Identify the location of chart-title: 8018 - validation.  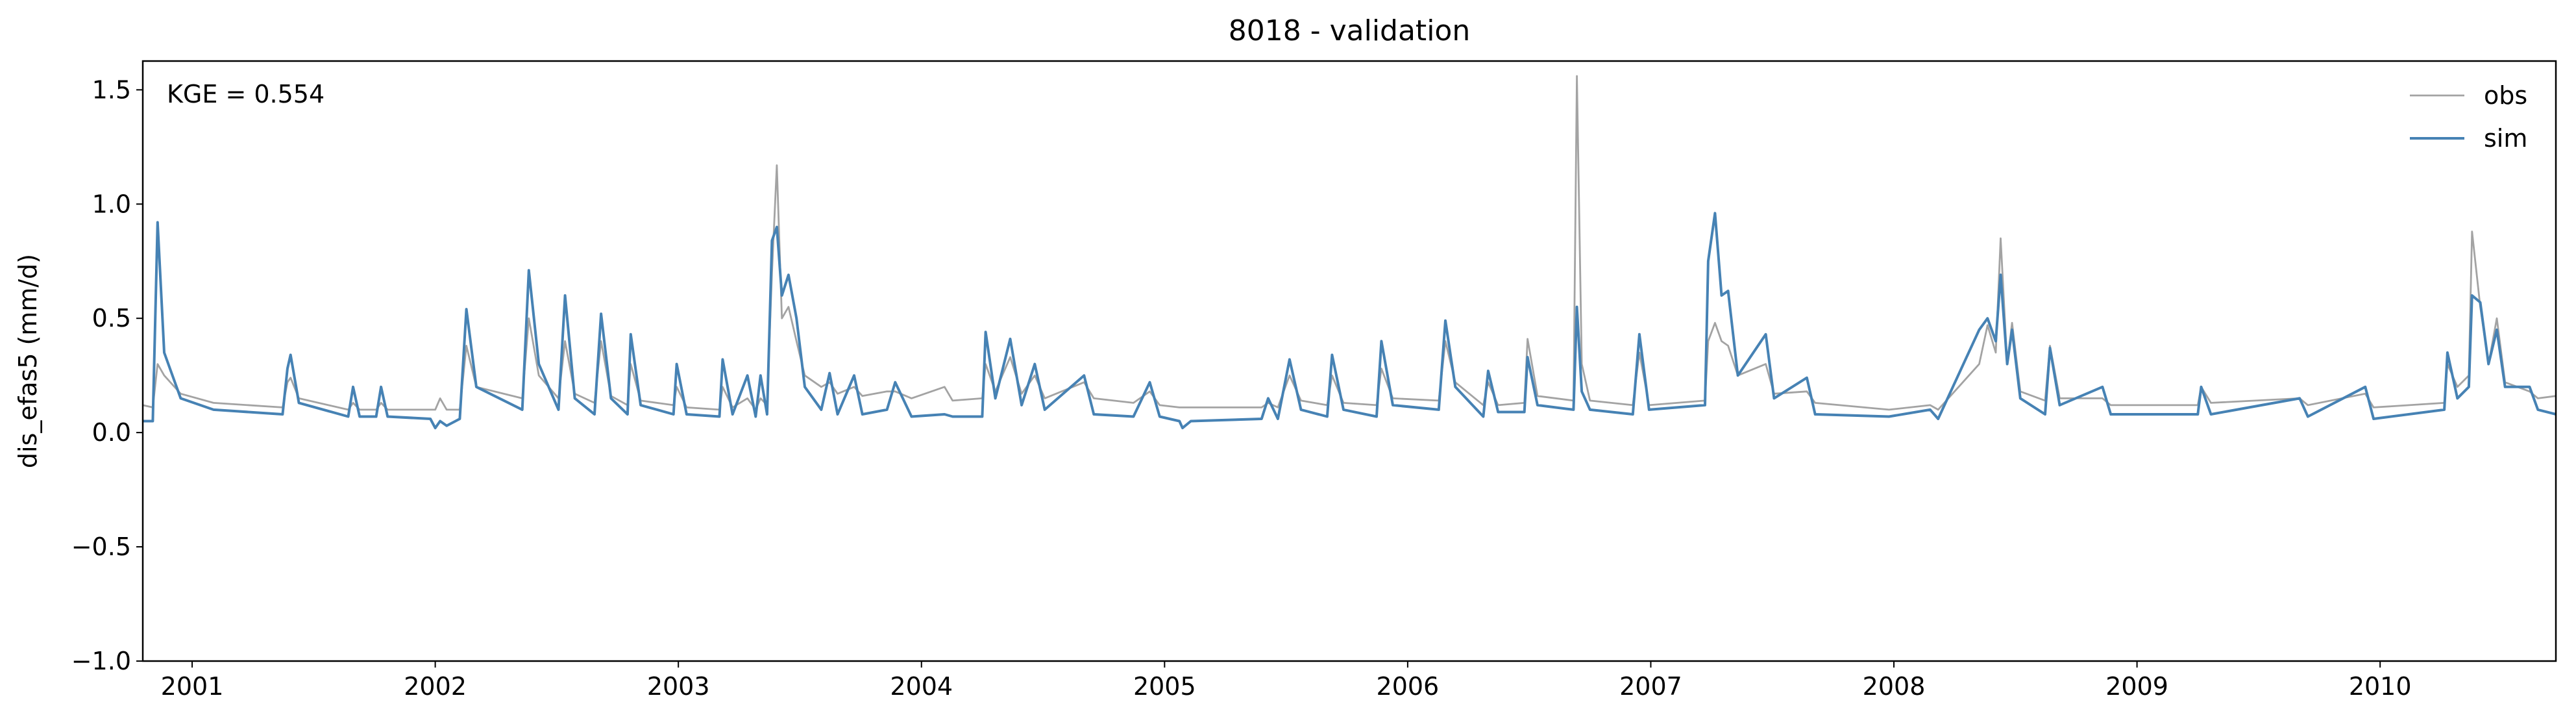
(1349, 30).